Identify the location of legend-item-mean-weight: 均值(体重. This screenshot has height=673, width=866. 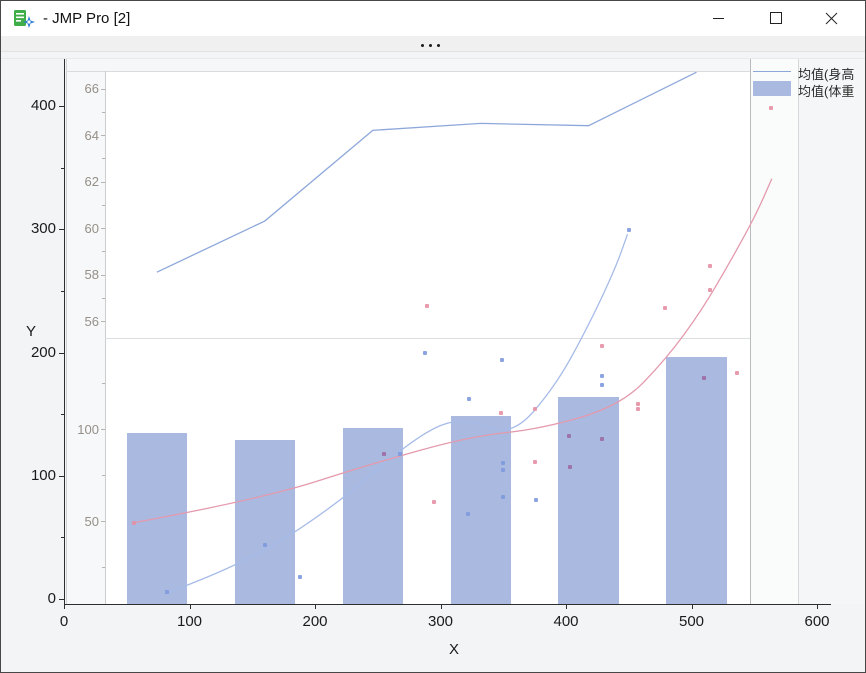
(807, 89).